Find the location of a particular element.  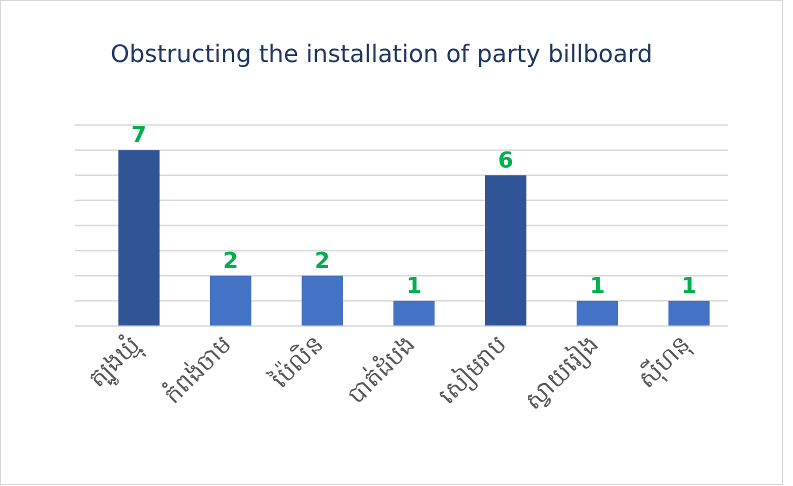

data-label: 7 is located at coordinates (139, 135).